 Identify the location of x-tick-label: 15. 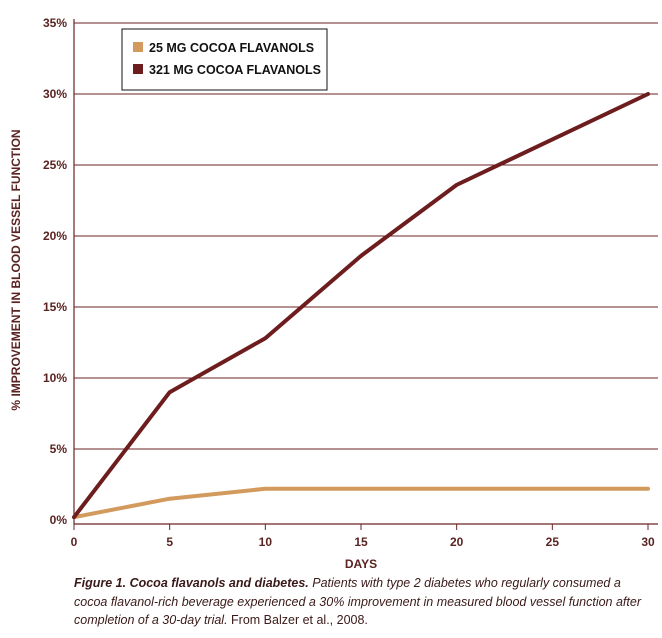
(361, 542).